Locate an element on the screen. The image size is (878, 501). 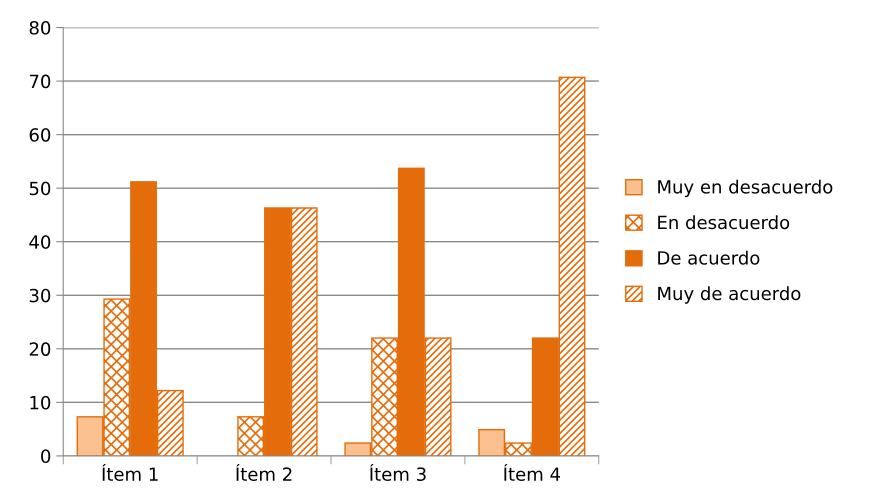
y-tick-label: 30 is located at coordinates (40, 295).